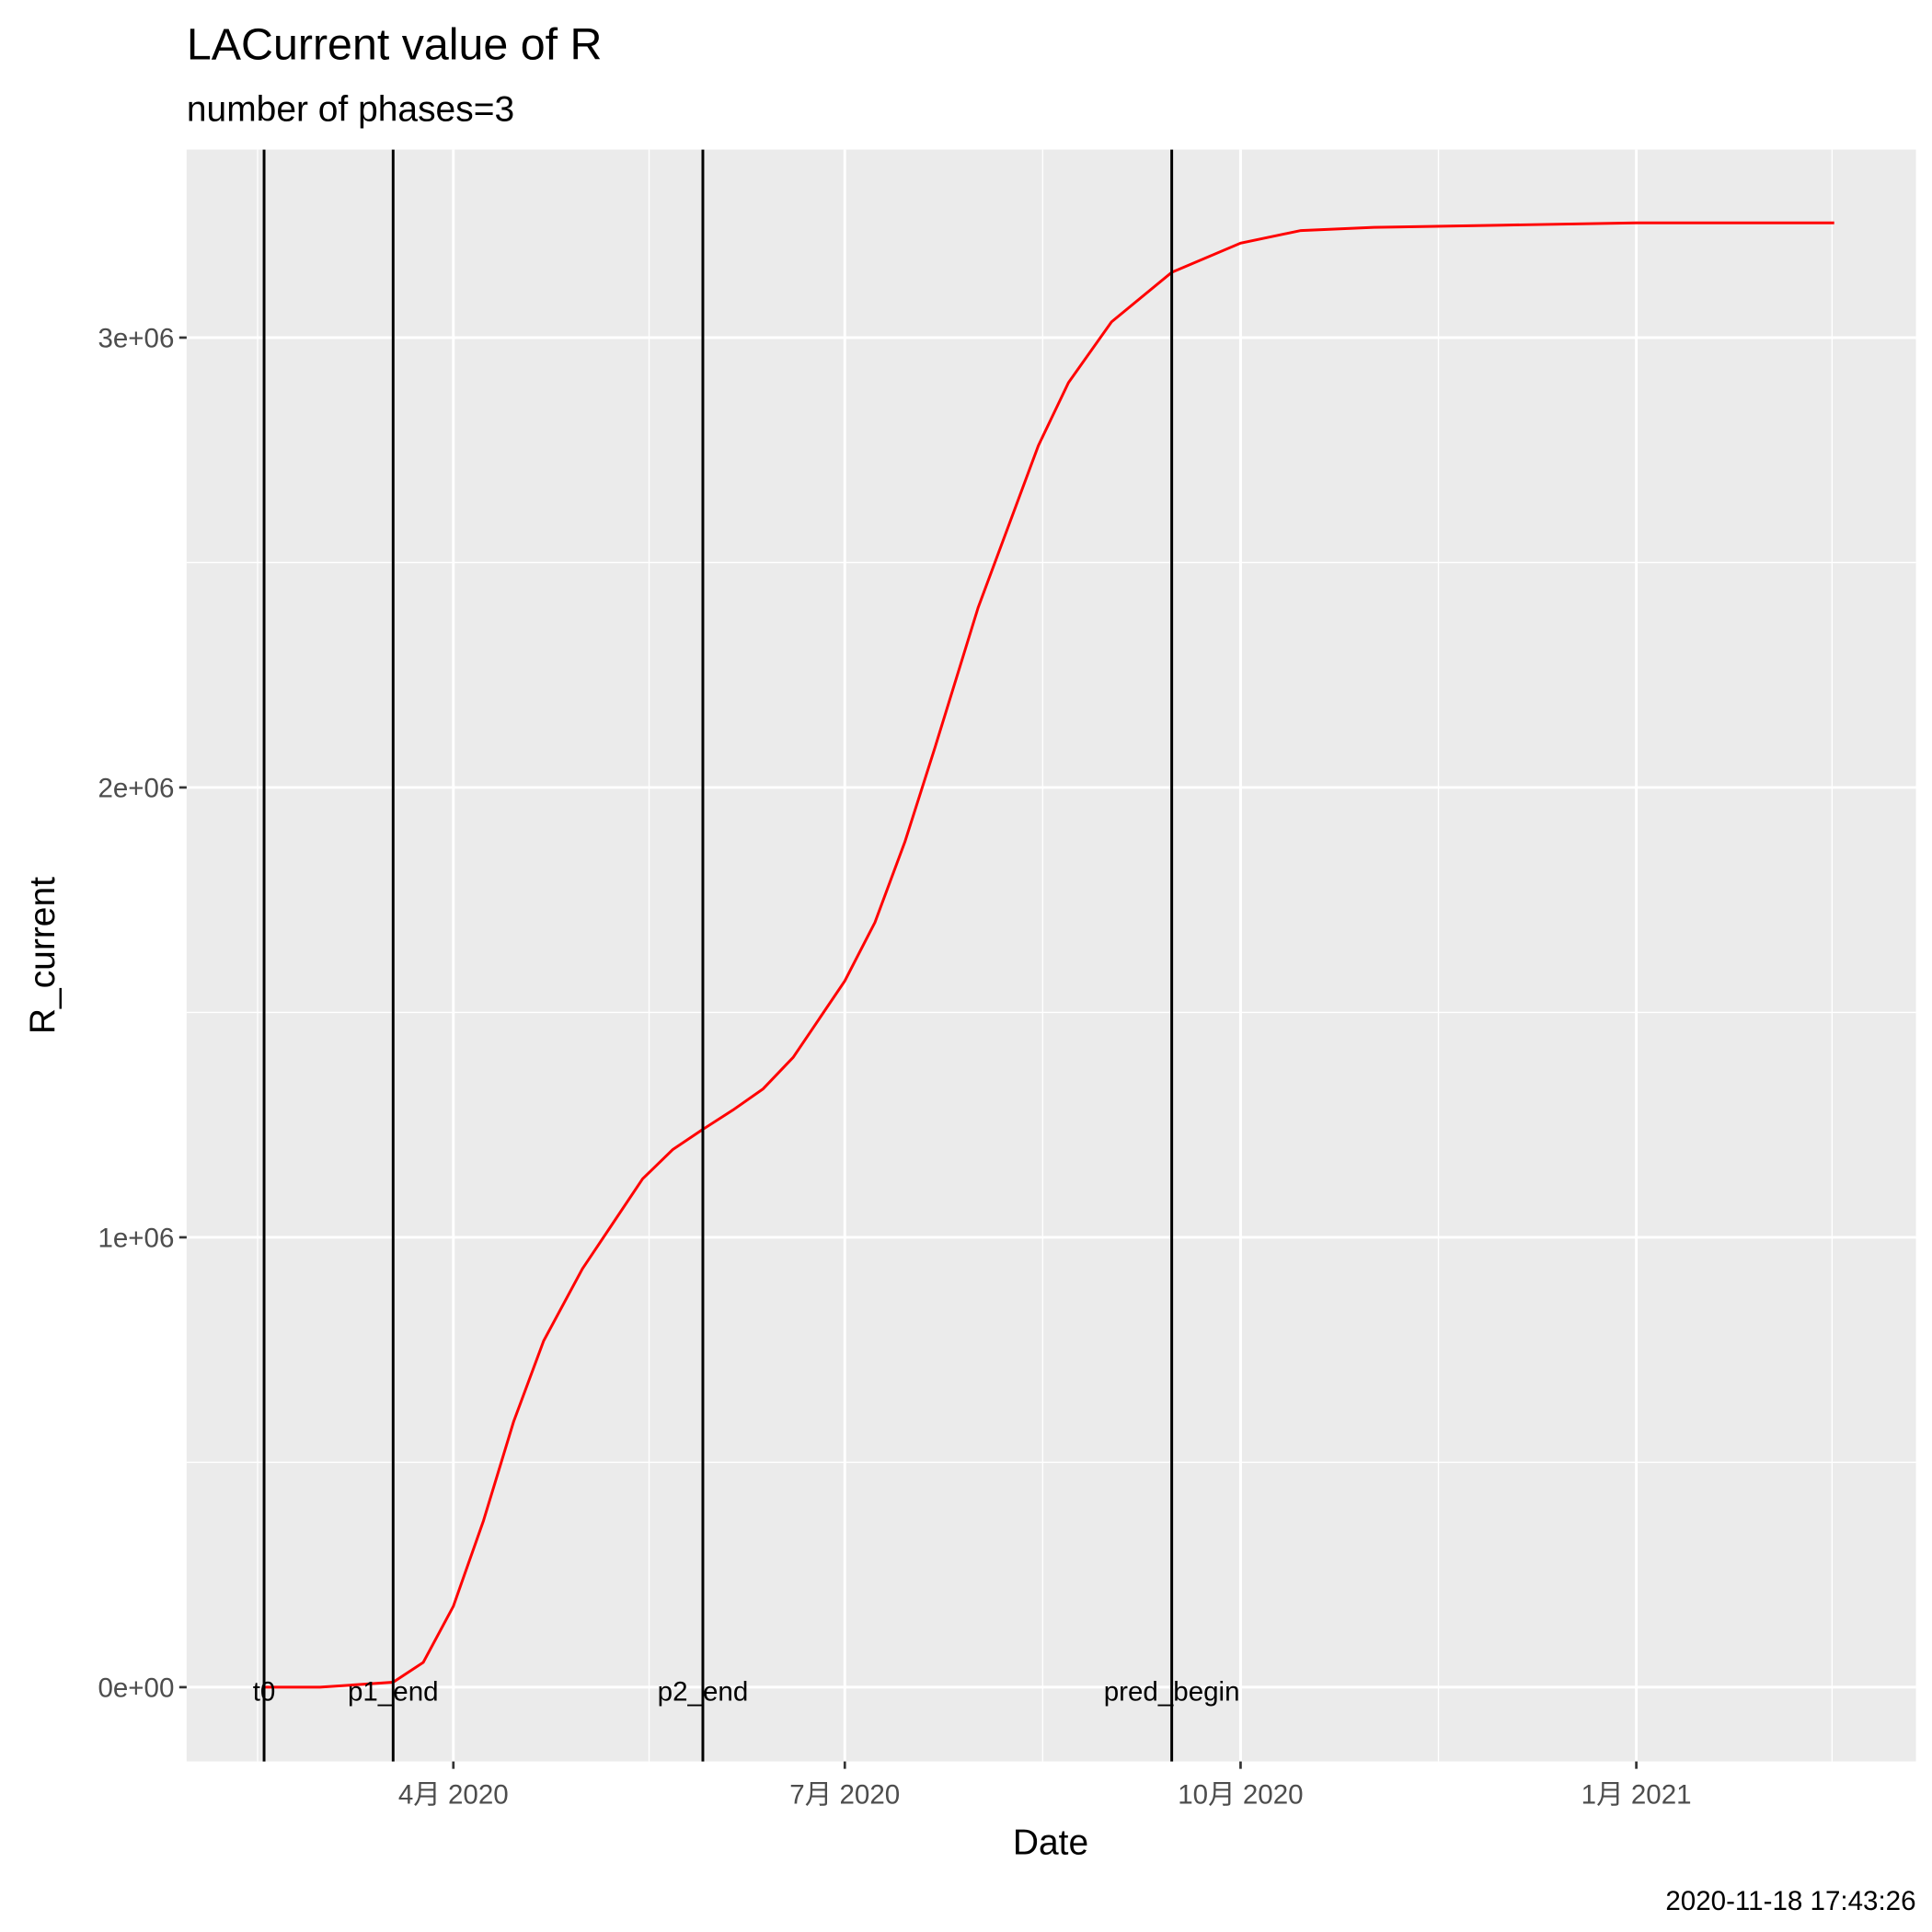  I want to click on y-tick-label: 3e+06, so click(136, 339).